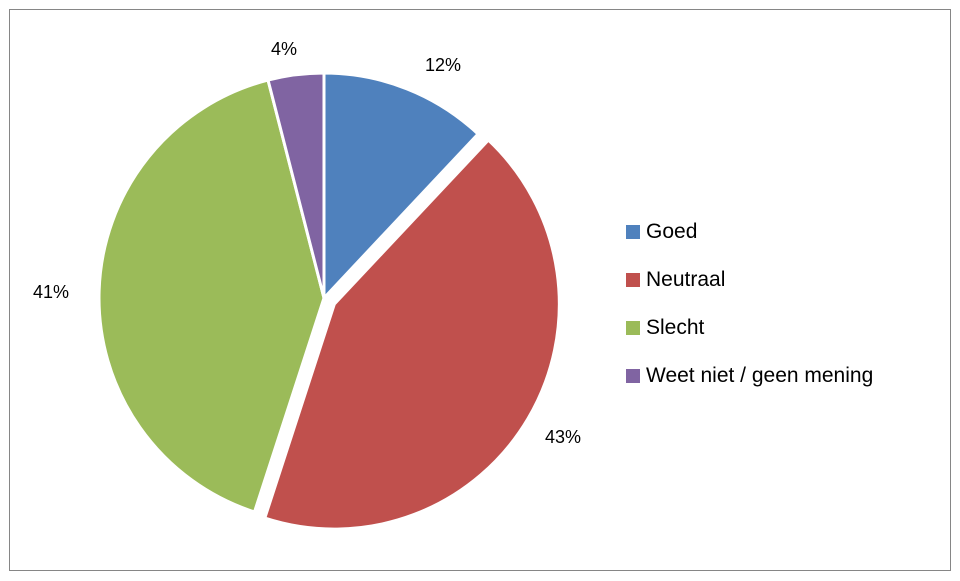 This screenshot has width=960, height=581. What do you see at coordinates (749, 328) in the screenshot?
I see `legend-item-slecht: Slecht` at bounding box center [749, 328].